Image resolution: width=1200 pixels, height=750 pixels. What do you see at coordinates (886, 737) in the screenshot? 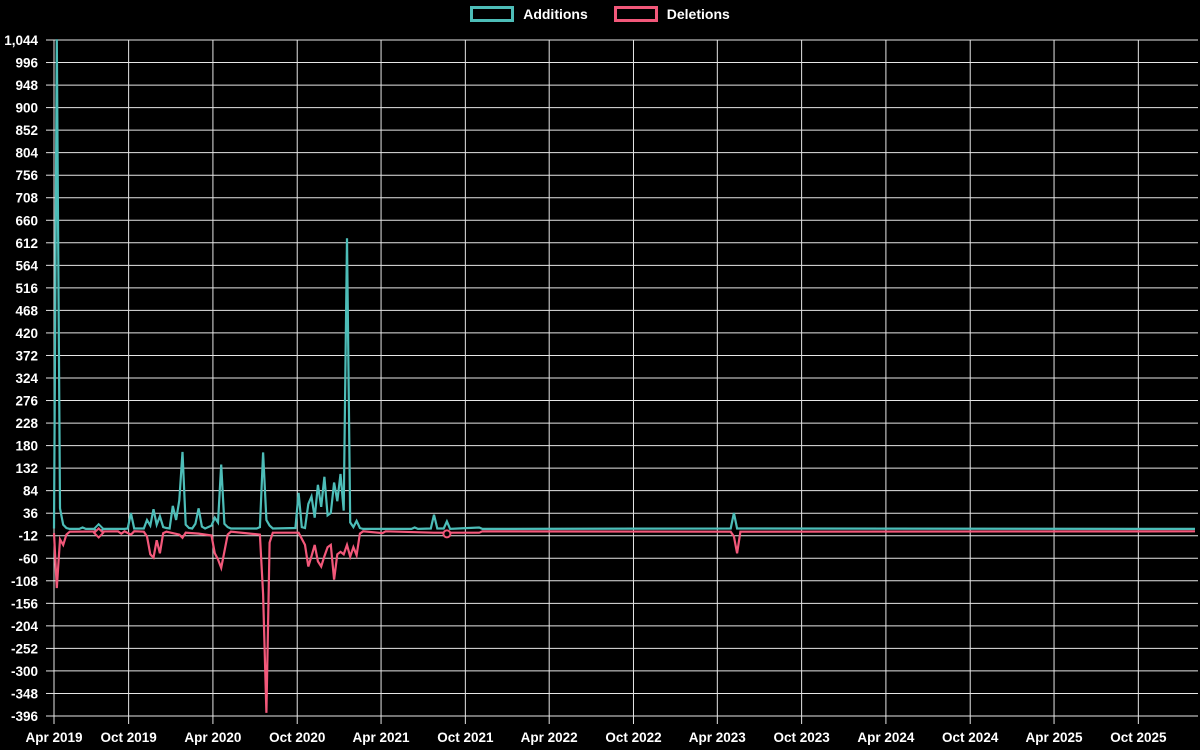
I see `x-tick-label: Apr 2024` at bounding box center [886, 737].